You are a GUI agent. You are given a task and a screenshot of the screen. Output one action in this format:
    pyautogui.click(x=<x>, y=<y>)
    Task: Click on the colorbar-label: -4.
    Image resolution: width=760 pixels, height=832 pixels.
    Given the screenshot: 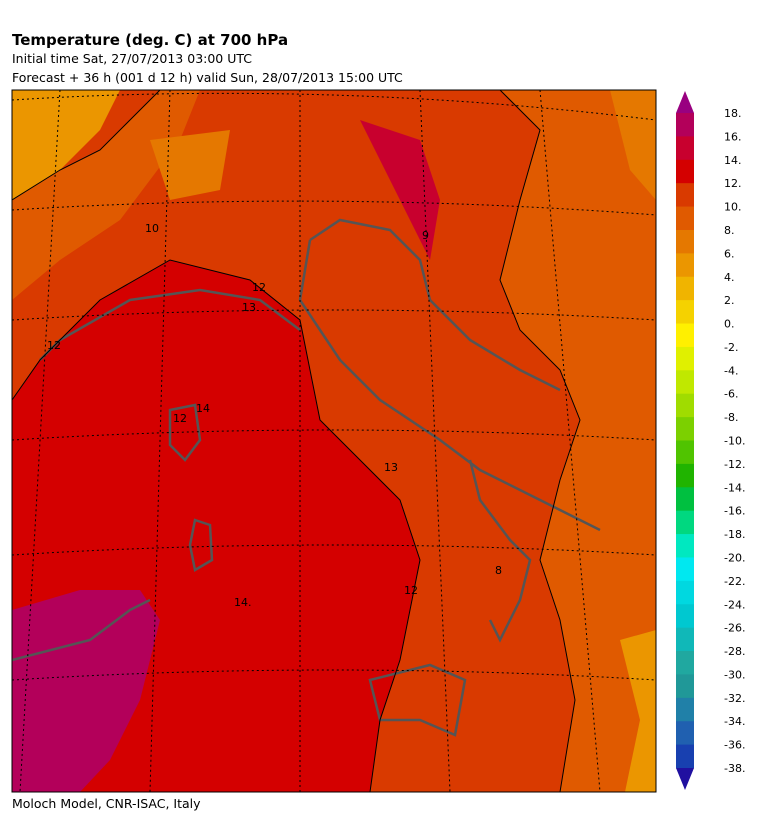 What is the action you would take?
    pyautogui.click(x=731, y=370)
    